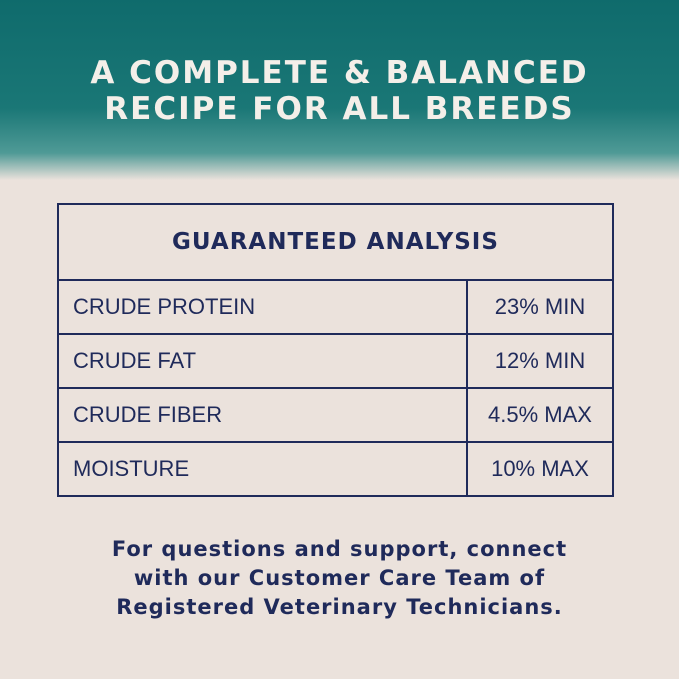 This screenshot has width=679, height=679. What do you see at coordinates (262, 307) in the screenshot?
I see `nutrient-name: CRUDE PROTEIN` at bounding box center [262, 307].